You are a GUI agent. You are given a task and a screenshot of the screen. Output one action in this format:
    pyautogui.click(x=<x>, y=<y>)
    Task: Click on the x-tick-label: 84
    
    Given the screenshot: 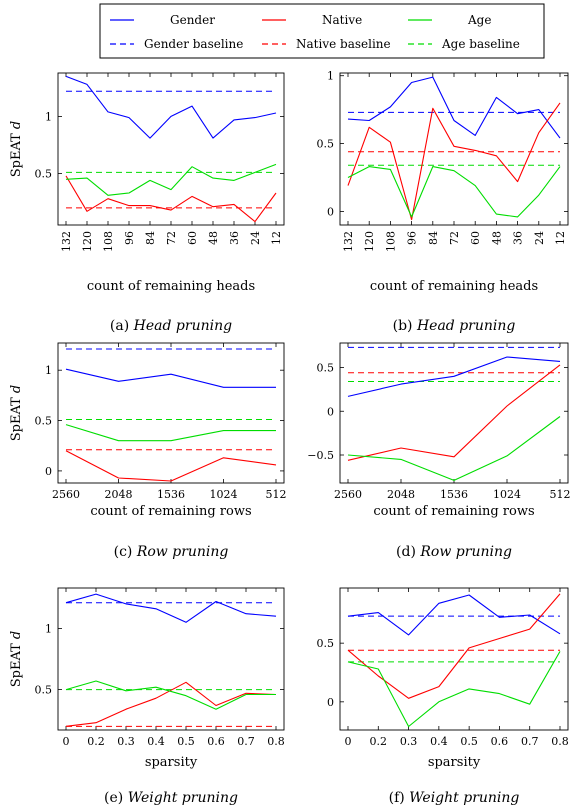 What is the action you would take?
    pyautogui.click(x=150, y=238)
    